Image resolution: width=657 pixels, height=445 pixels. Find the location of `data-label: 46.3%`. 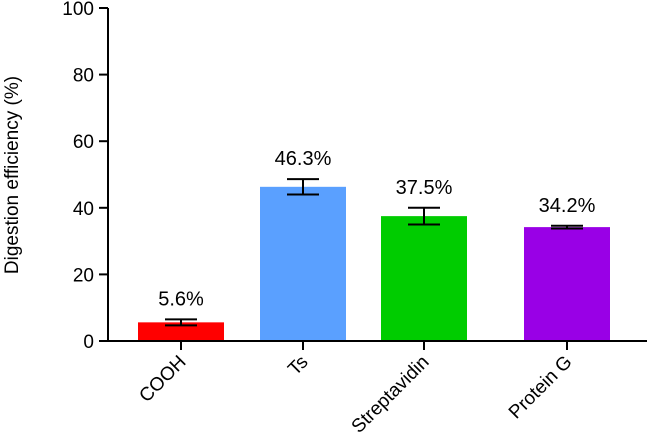

data-label: 46.3% is located at coordinates (303, 159).